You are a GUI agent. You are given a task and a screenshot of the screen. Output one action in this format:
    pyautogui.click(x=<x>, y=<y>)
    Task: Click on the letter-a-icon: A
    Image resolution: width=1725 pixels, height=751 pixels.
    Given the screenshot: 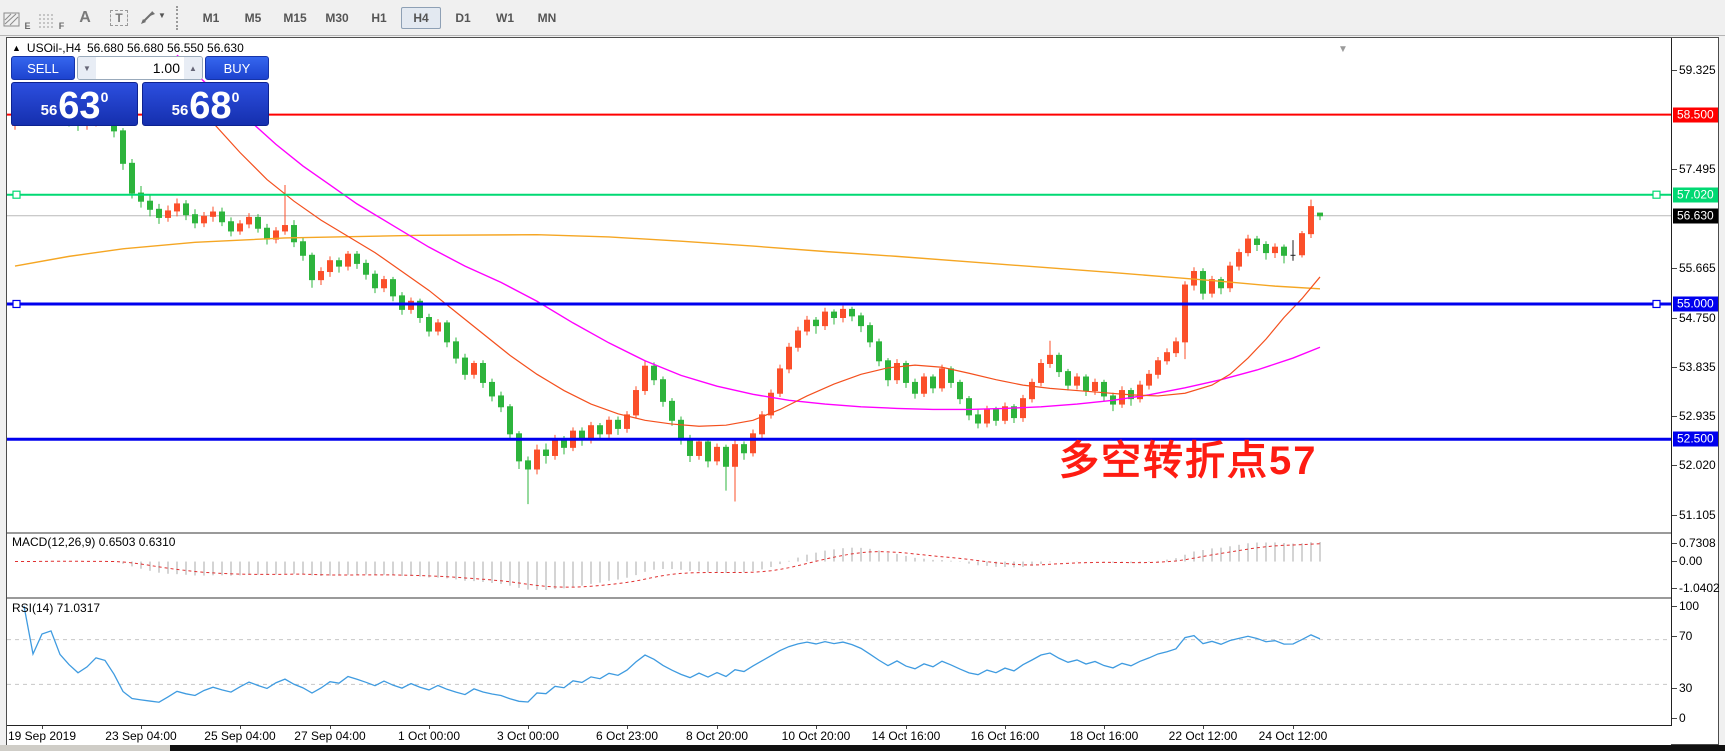 What is the action you would take?
    pyautogui.click(x=85, y=17)
    